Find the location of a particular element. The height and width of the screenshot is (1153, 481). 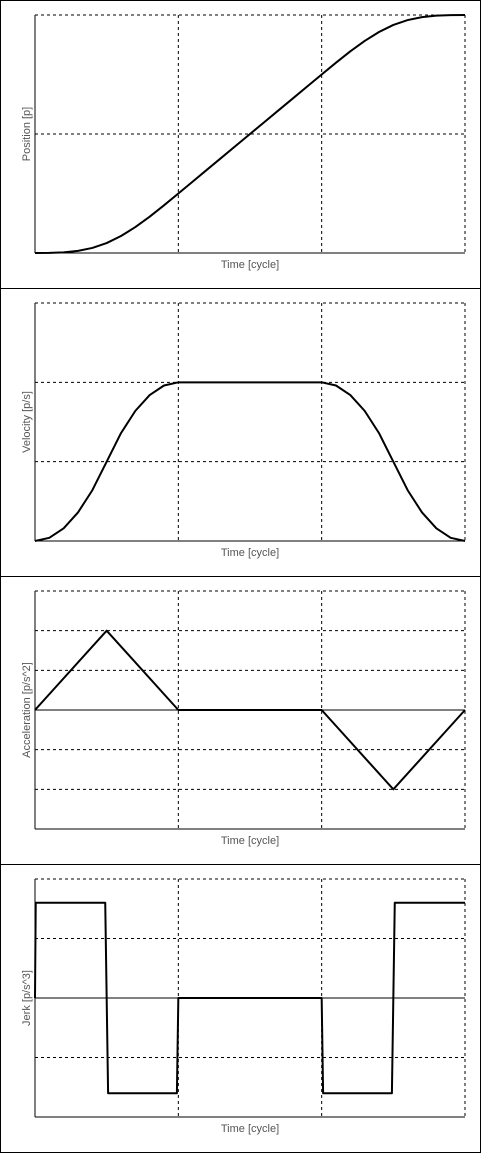

y-axis-label: Jerk [p/s^3] is located at coordinates (27, 998).